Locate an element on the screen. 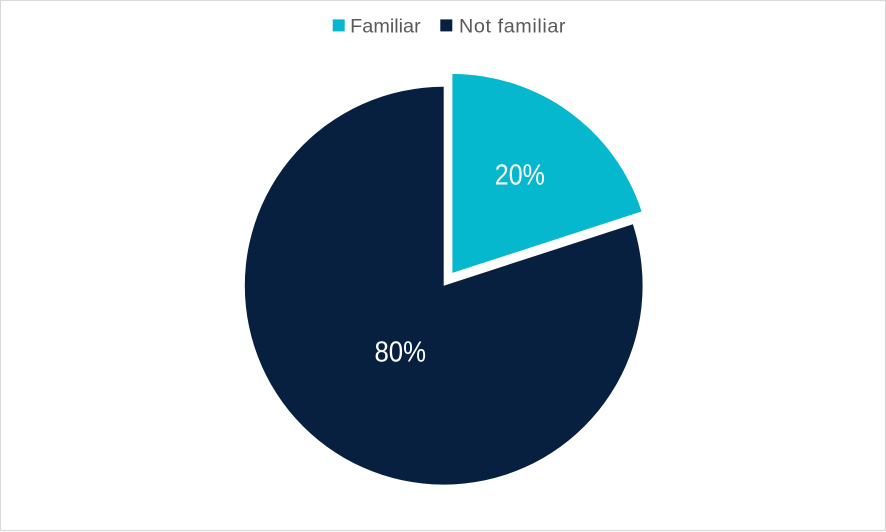  svg-text: 20% is located at coordinates (520, 175).